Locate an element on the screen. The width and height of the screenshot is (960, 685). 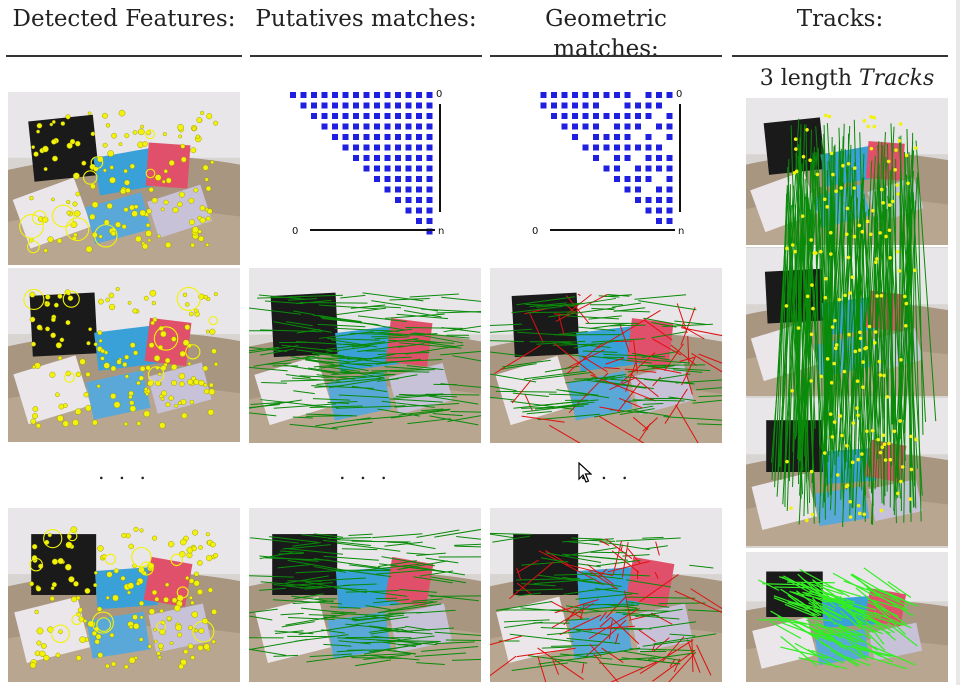
ellipsis-col3: . . . is located at coordinates (606, 472).